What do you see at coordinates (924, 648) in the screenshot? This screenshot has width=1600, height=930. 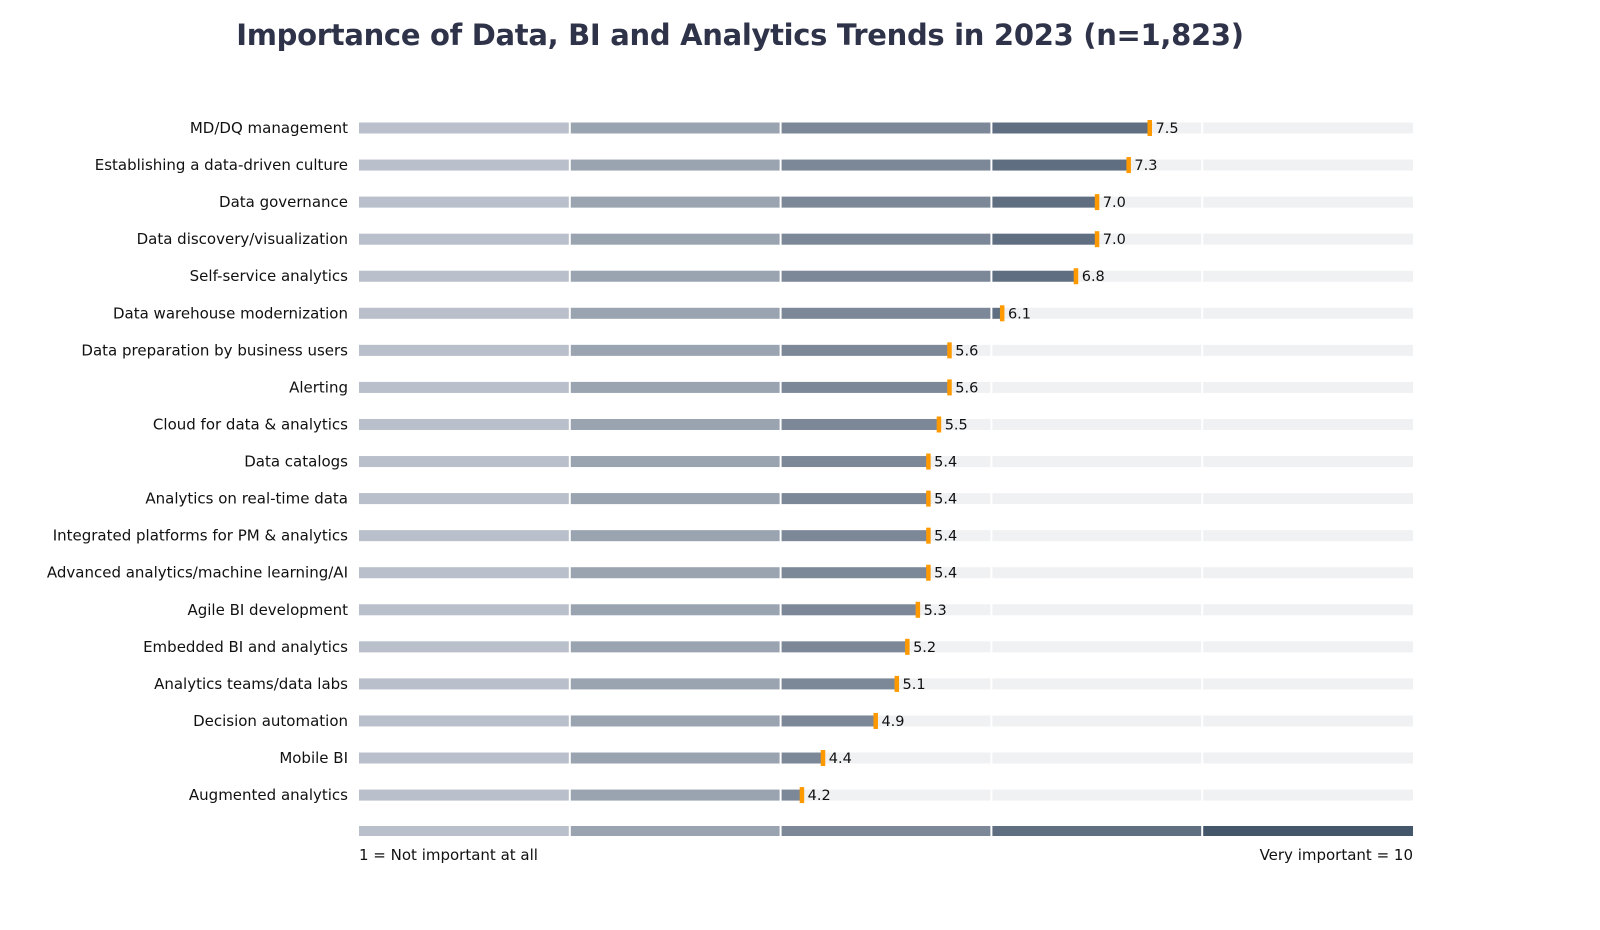 I see `value-label: 5.2` at bounding box center [924, 648].